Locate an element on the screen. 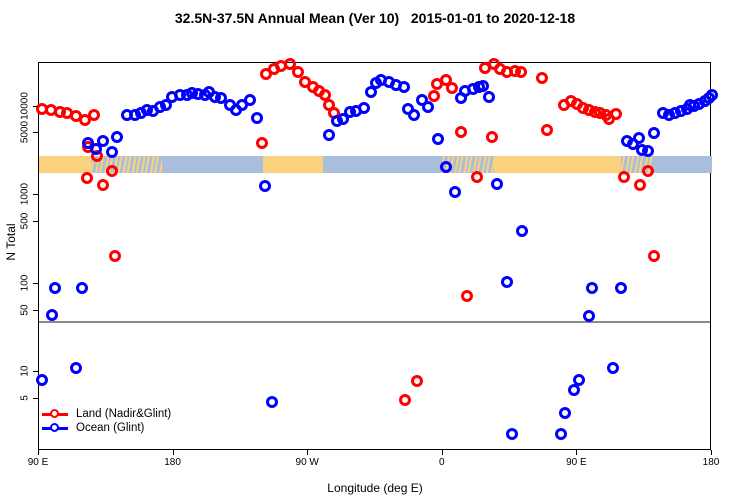 Image resolution: width=750 pixels, height=500 pixels. y-axis-label: N Total is located at coordinates (11, 242).